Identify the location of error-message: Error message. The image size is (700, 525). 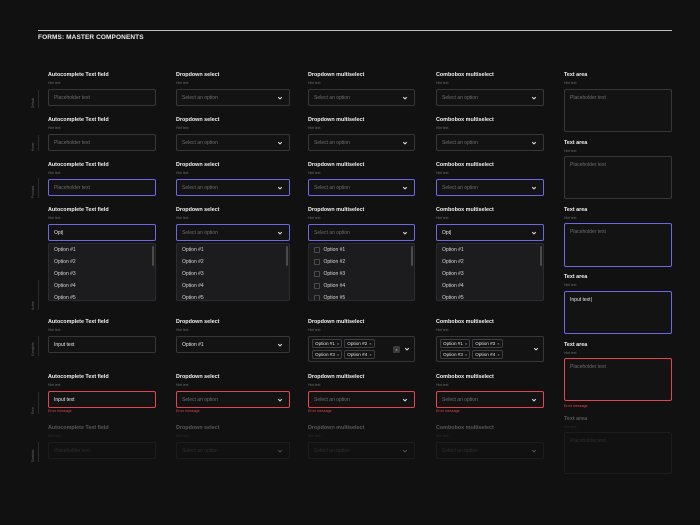
(188, 411).